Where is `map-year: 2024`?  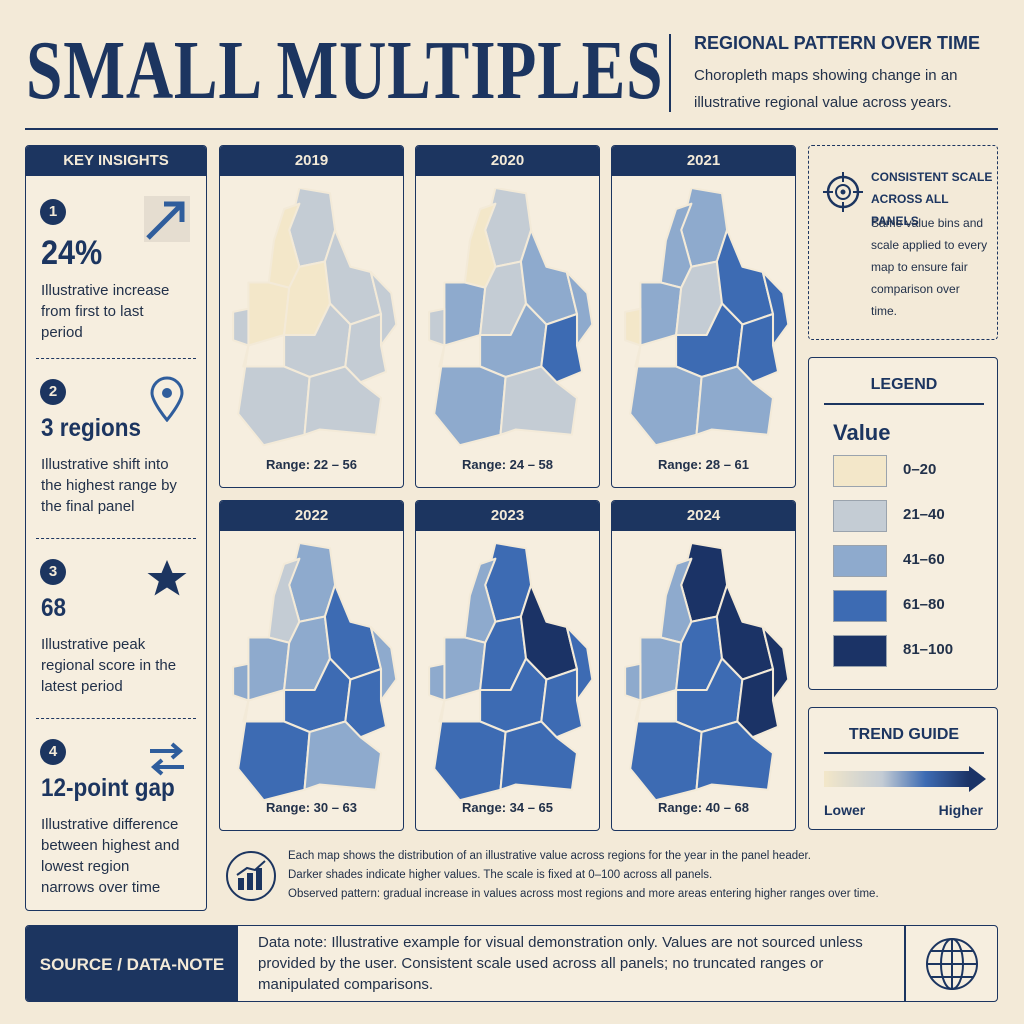 map-year: 2024 is located at coordinates (703, 516).